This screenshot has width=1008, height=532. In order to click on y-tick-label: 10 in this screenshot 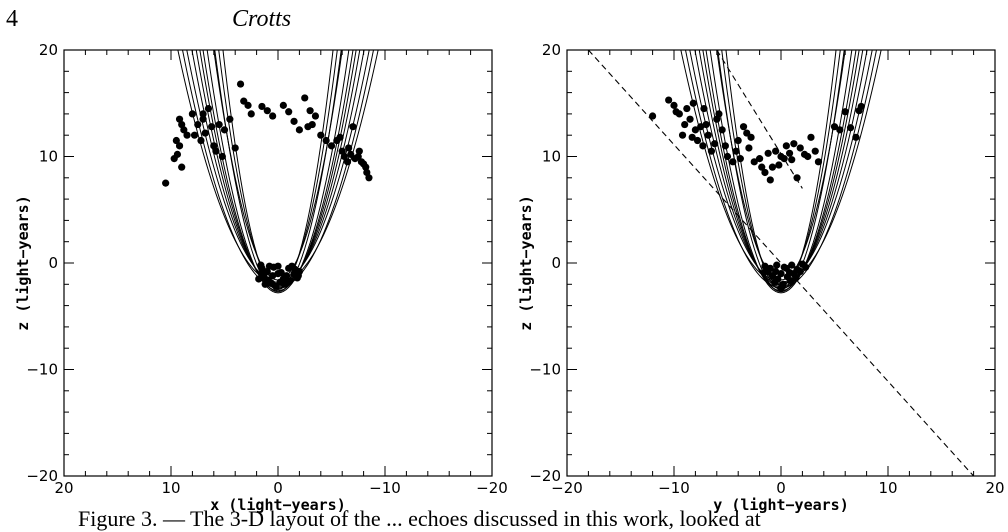, I will do `click(48, 157)`.